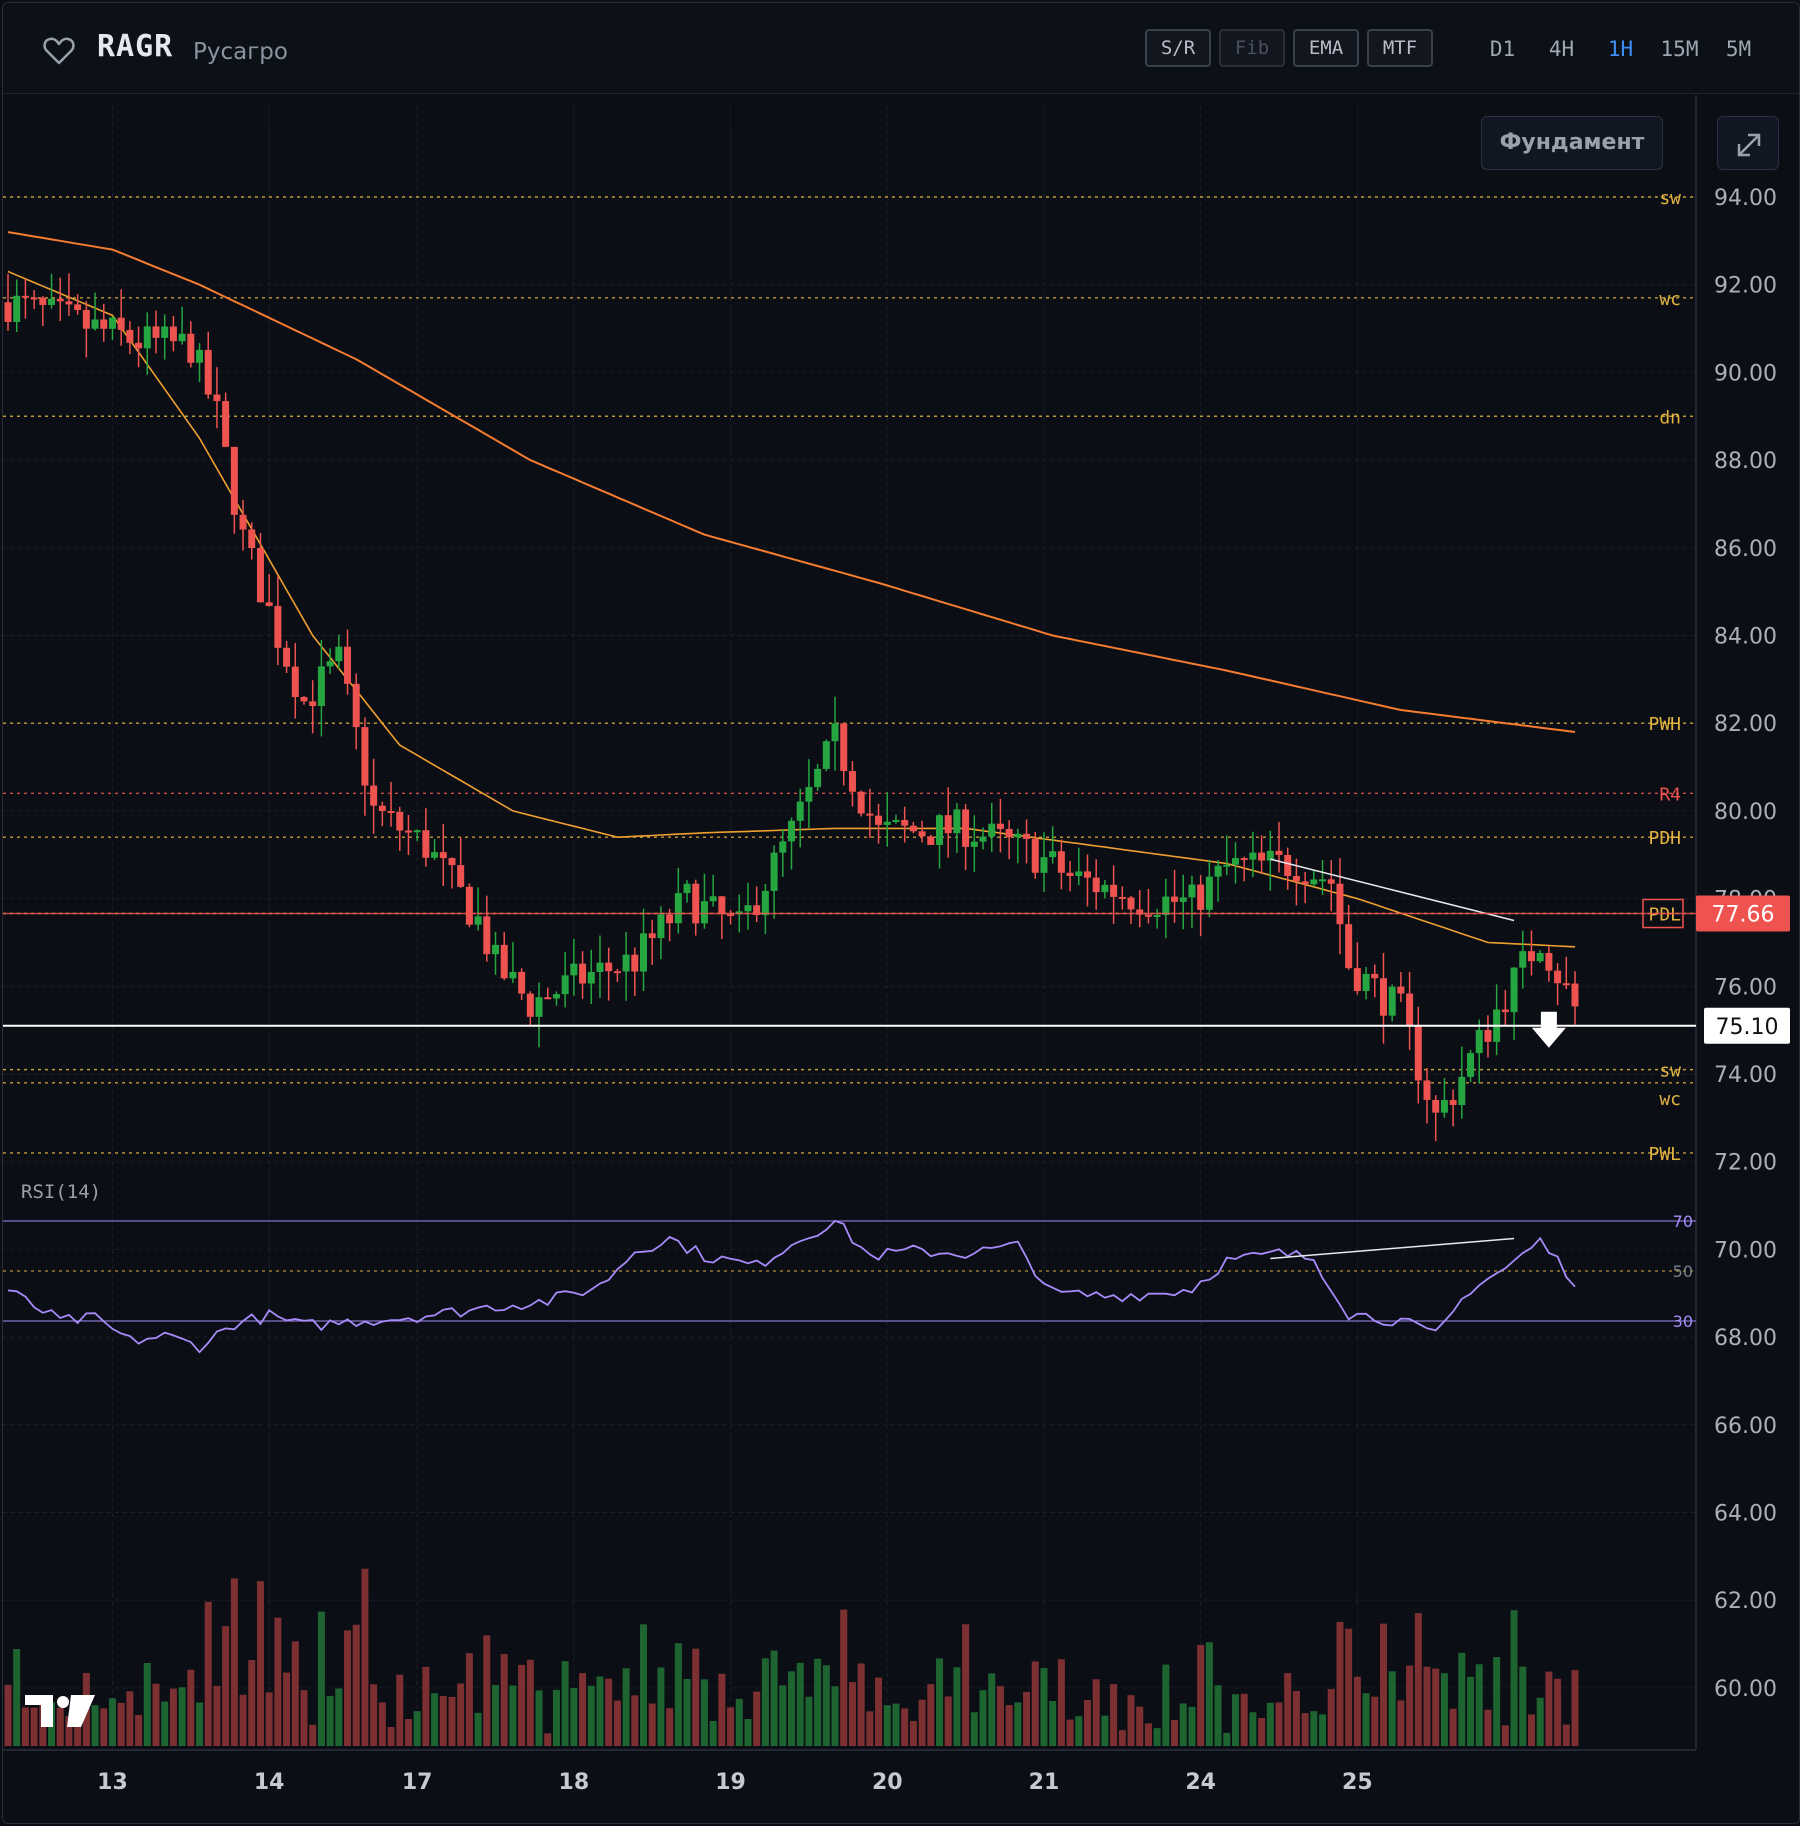 Image resolution: width=1800 pixels, height=1826 pixels. I want to click on rsi-line, so click(791, 1286).